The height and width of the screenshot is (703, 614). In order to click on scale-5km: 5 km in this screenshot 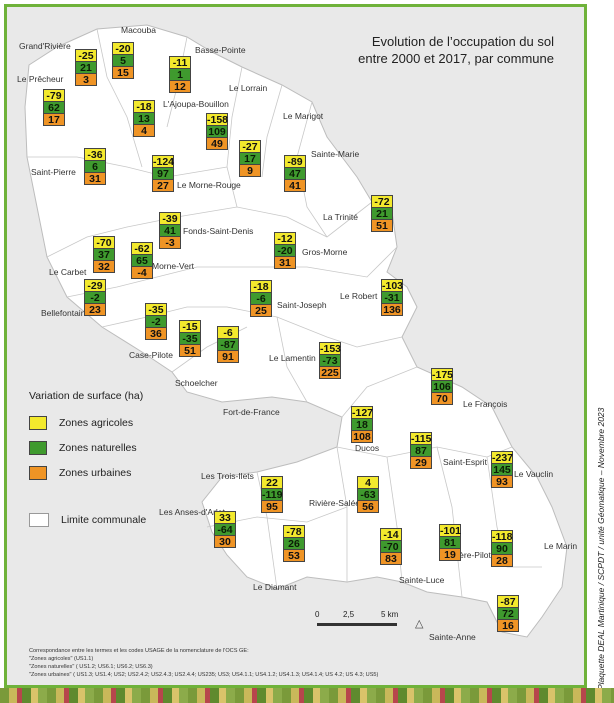, I will do `click(390, 614)`.